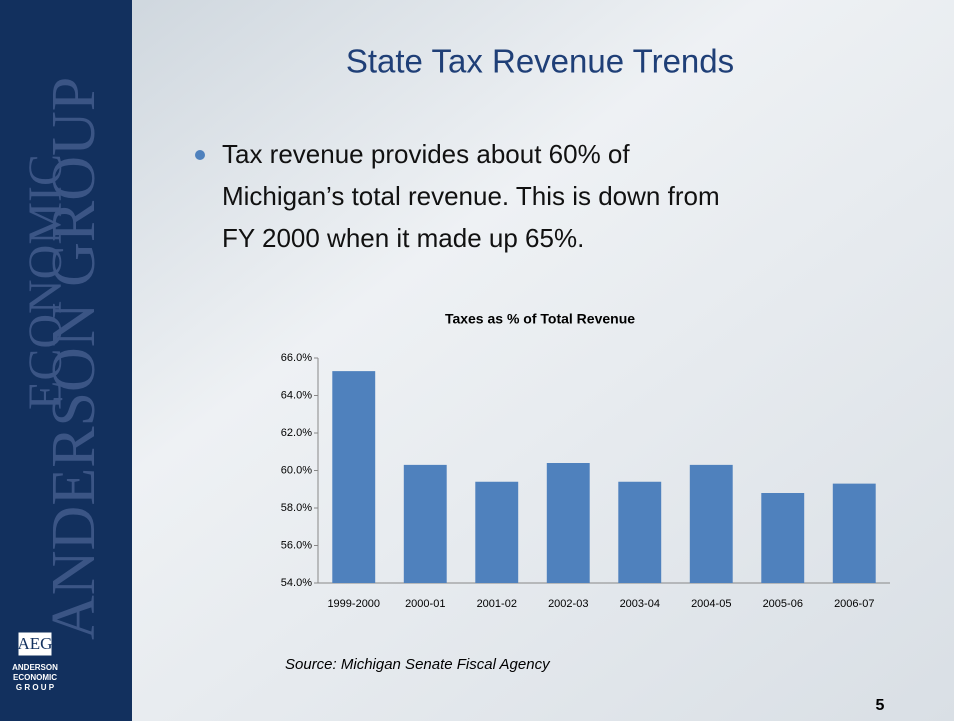 The width and height of the screenshot is (954, 721). I want to click on y-tick-label: 60.0%, so click(296, 470).